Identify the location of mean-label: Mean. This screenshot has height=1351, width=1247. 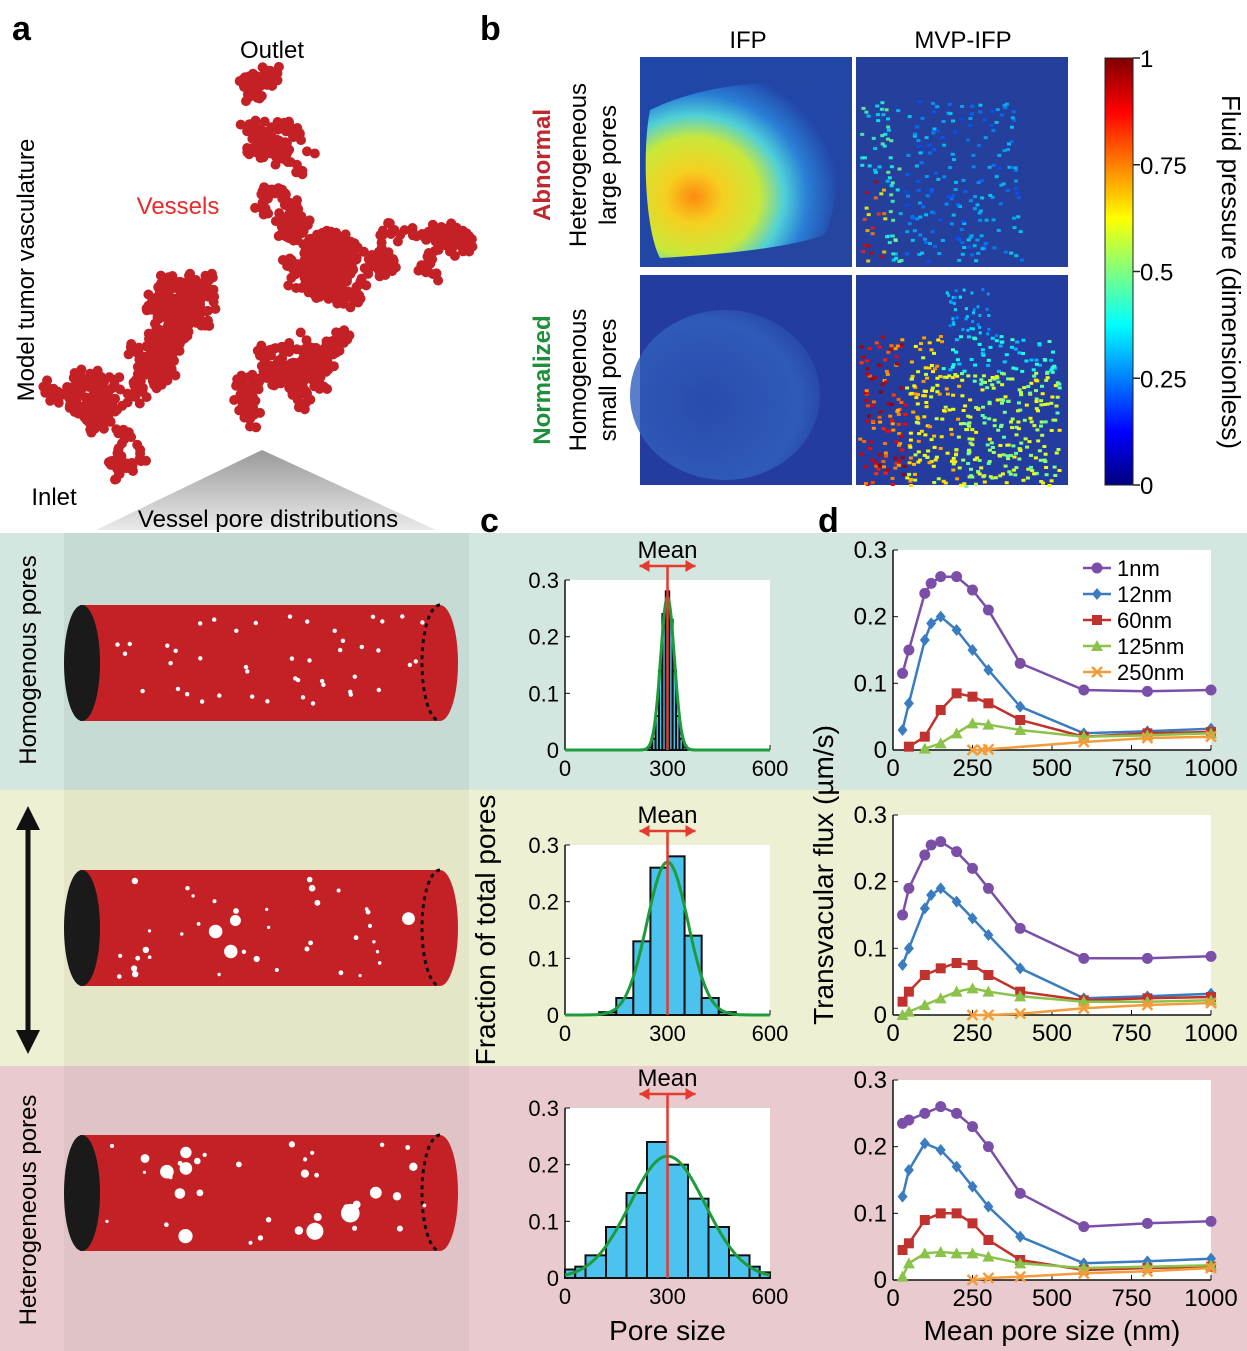
(667, 815).